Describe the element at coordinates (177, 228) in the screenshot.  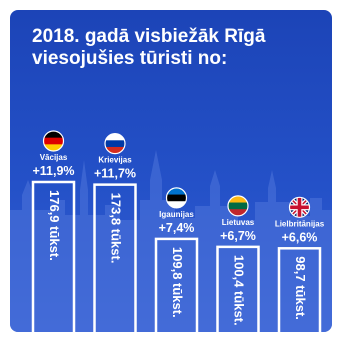
I see `growth-label: +7,4%` at that location.